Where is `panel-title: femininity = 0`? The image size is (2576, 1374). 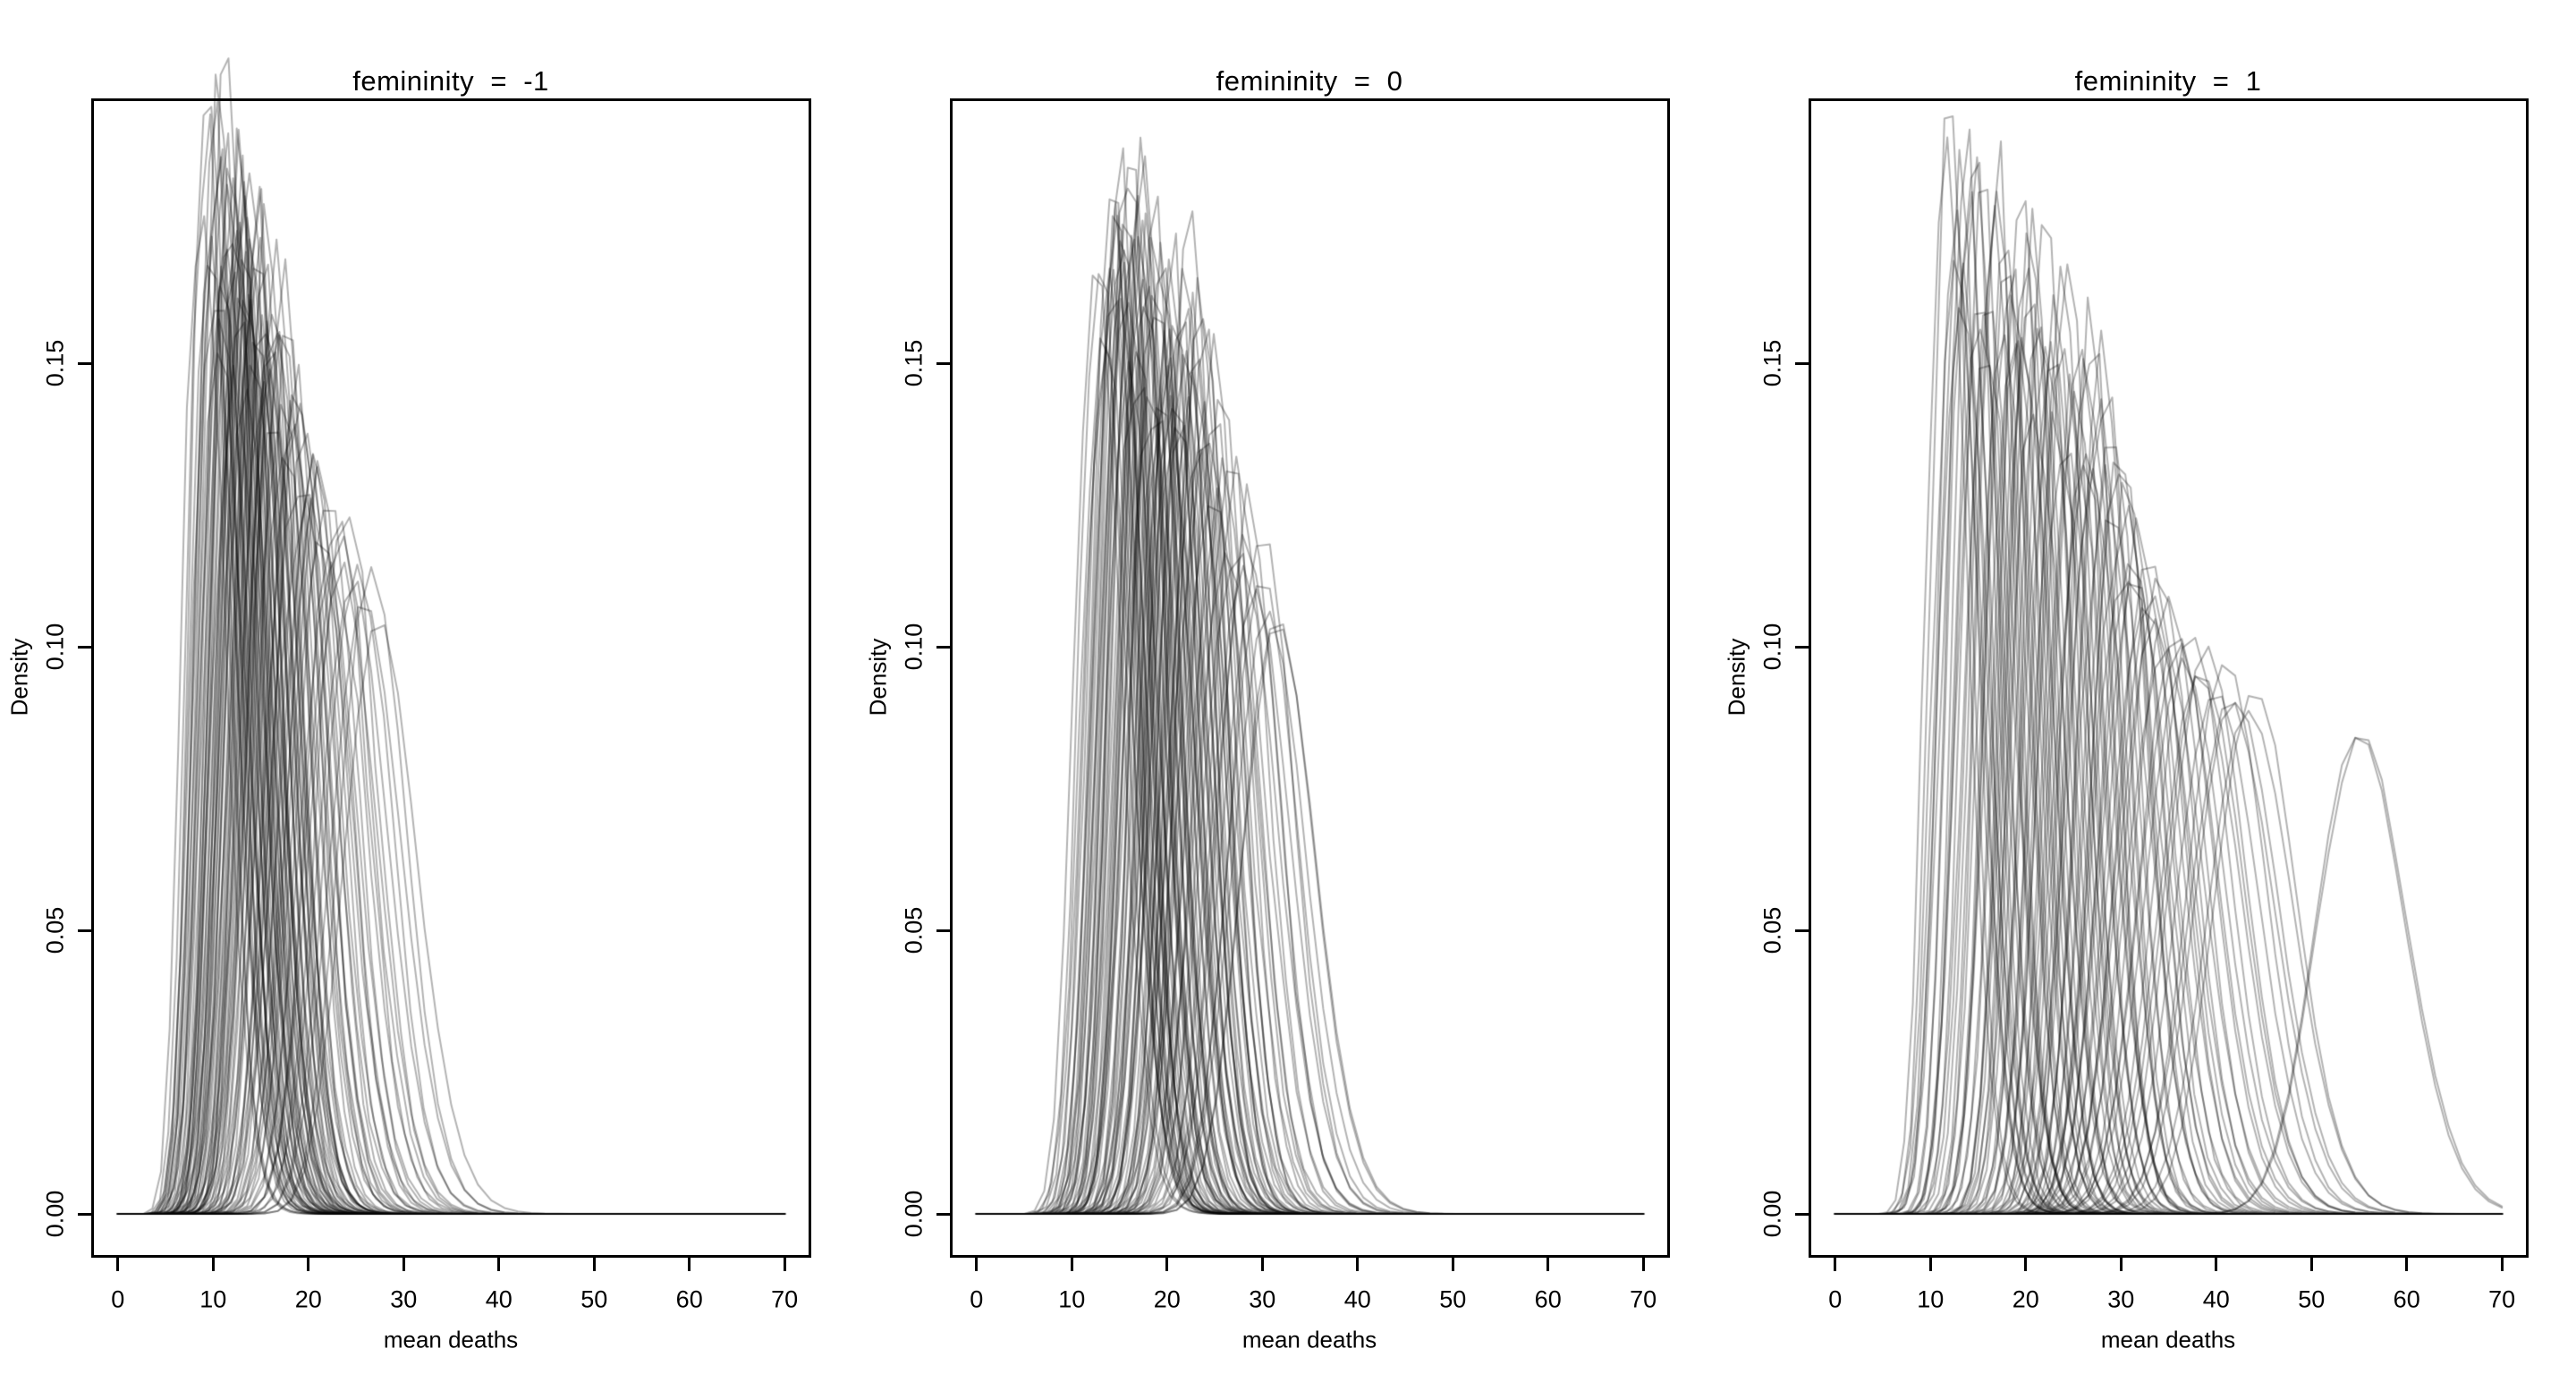
panel-title: femininity = 0 is located at coordinates (1309, 81).